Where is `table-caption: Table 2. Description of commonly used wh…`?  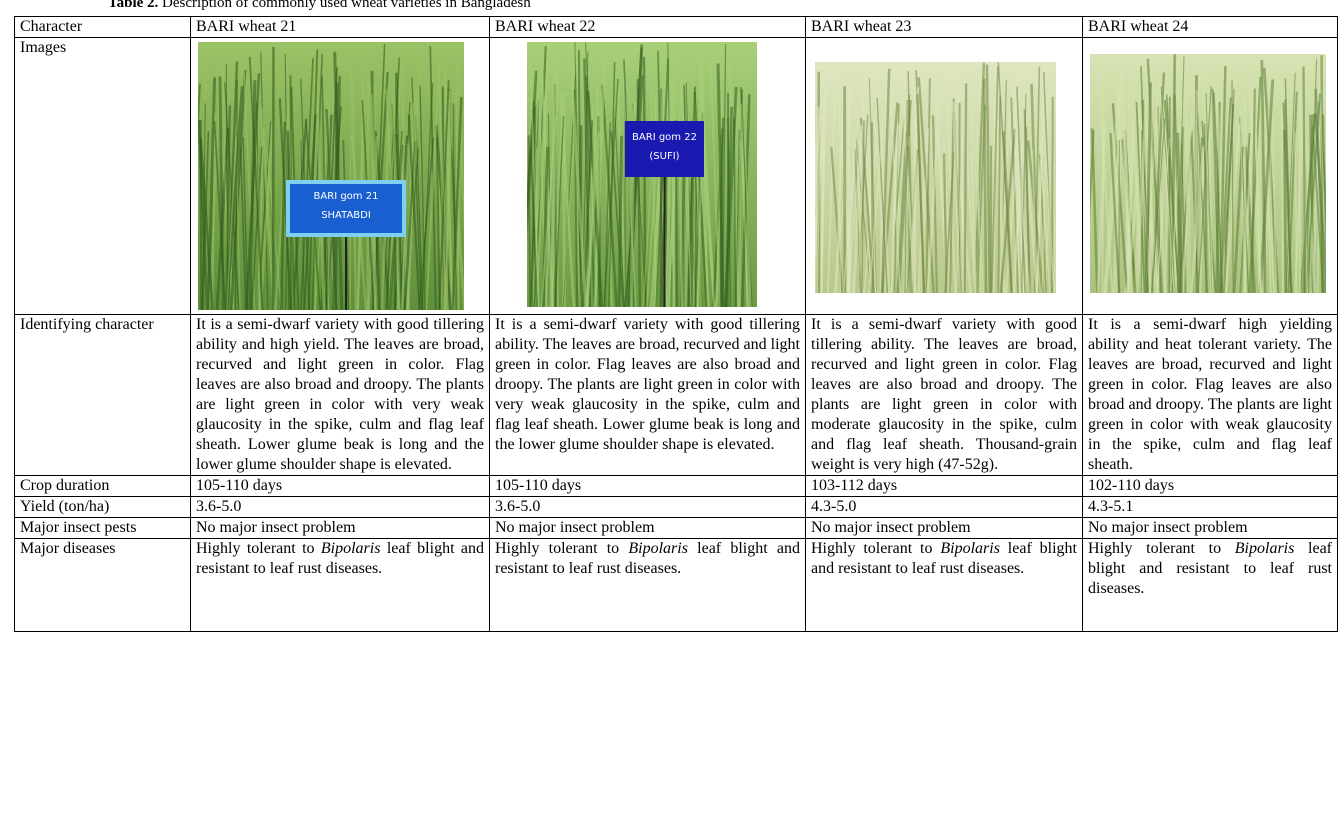
table-caption: Table 2. Description of commonly used wh… is located at coordinates (319, 6).